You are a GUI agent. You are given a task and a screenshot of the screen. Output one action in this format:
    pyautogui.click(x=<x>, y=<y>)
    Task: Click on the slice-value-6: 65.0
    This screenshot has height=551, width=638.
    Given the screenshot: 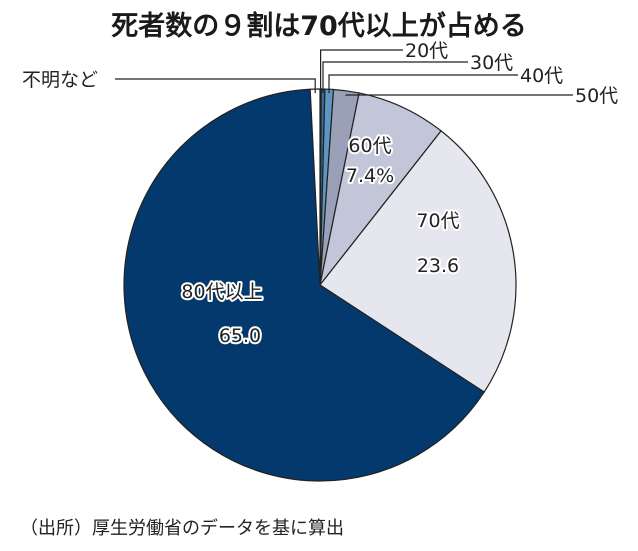 What is the action you would take?
    pyautogui.click(x=240, y=336)
    